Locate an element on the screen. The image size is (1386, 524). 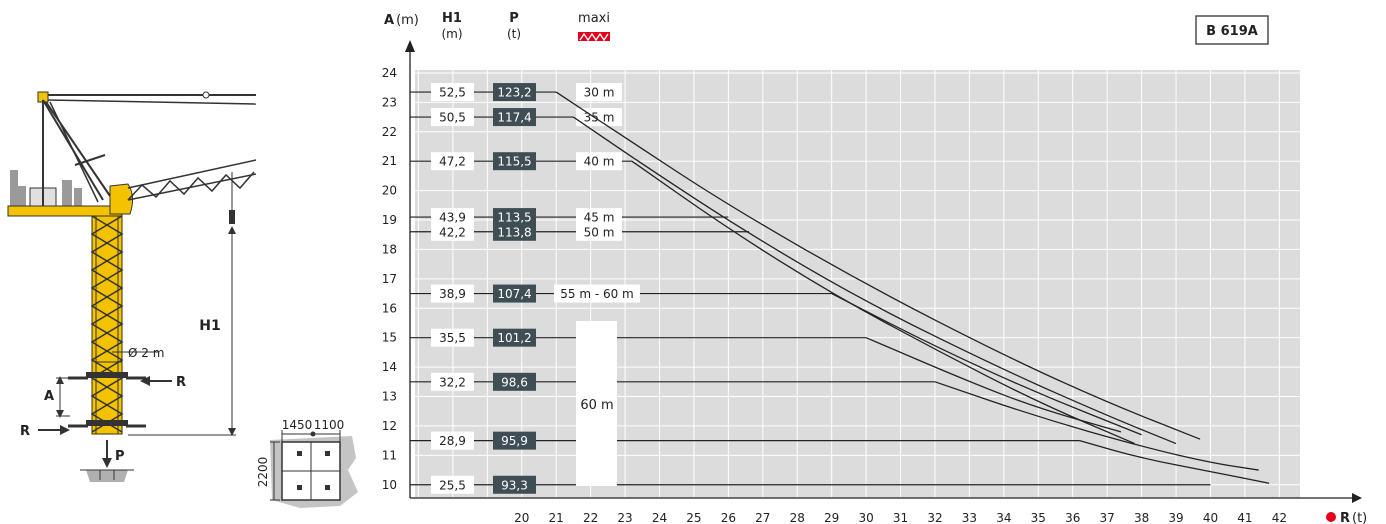
h1-value: 50,5 is located at coordinates (452, 118).